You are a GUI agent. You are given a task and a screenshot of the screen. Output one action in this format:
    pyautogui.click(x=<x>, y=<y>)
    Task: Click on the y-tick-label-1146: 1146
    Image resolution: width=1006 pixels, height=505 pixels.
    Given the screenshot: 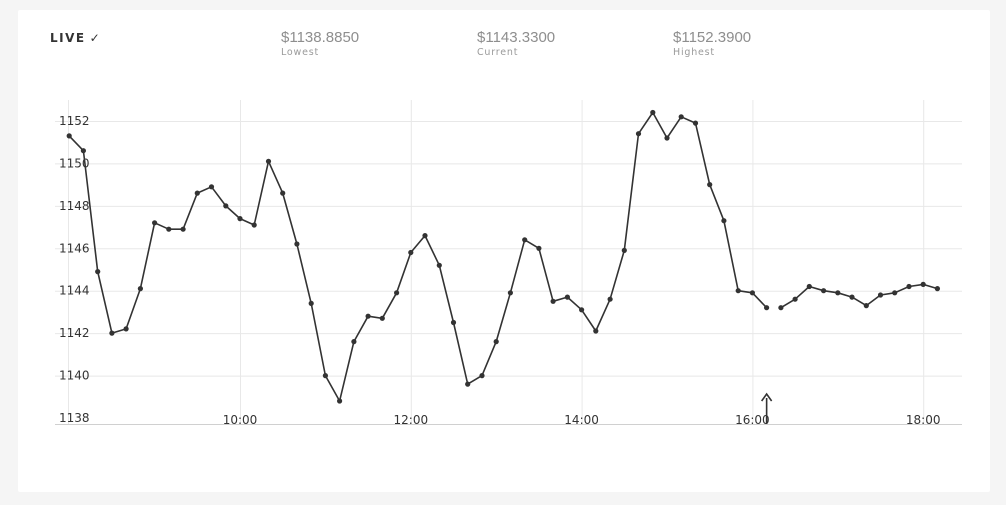 What is the action you would take?
    pyautogui.click(x=74, y=248)
    